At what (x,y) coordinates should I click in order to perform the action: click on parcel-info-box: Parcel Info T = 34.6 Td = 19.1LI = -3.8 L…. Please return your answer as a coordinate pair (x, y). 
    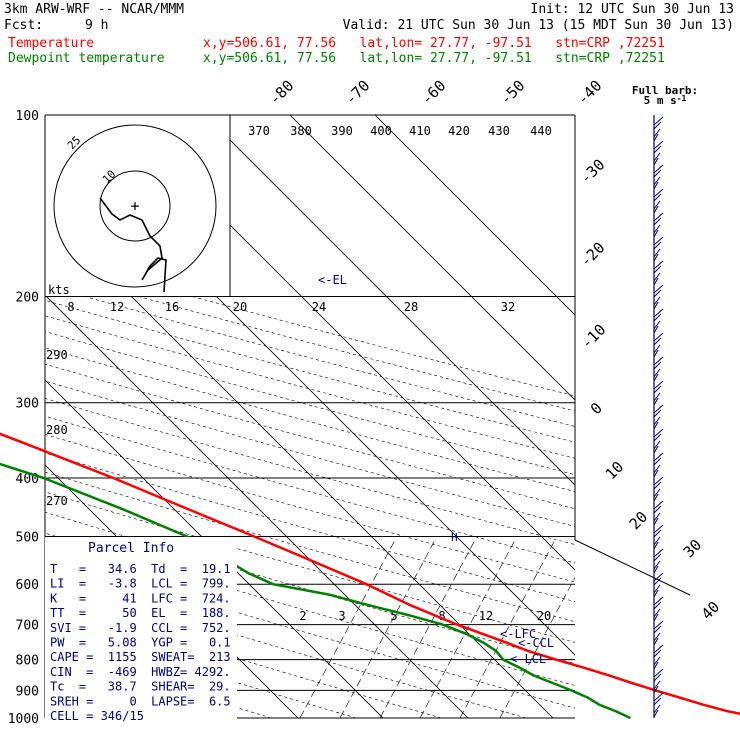
    Looking at the image, I should click on (141, 630).